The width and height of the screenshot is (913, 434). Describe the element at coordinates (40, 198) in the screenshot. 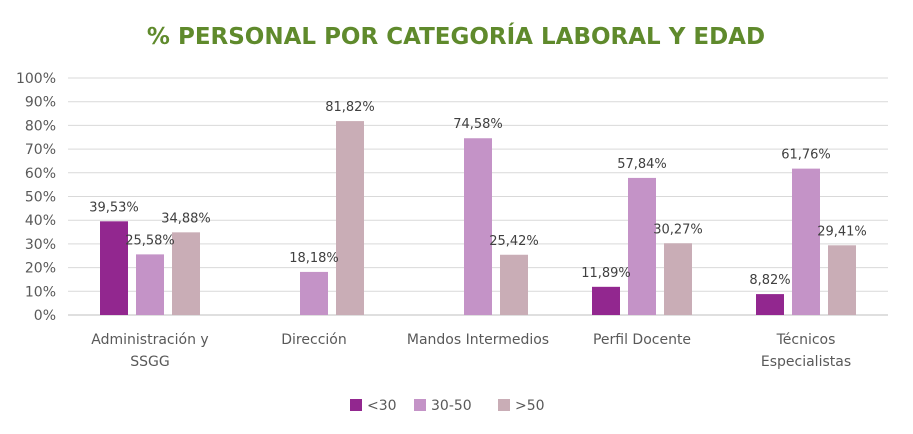

I see `y-tick-label: 50%` at that location.